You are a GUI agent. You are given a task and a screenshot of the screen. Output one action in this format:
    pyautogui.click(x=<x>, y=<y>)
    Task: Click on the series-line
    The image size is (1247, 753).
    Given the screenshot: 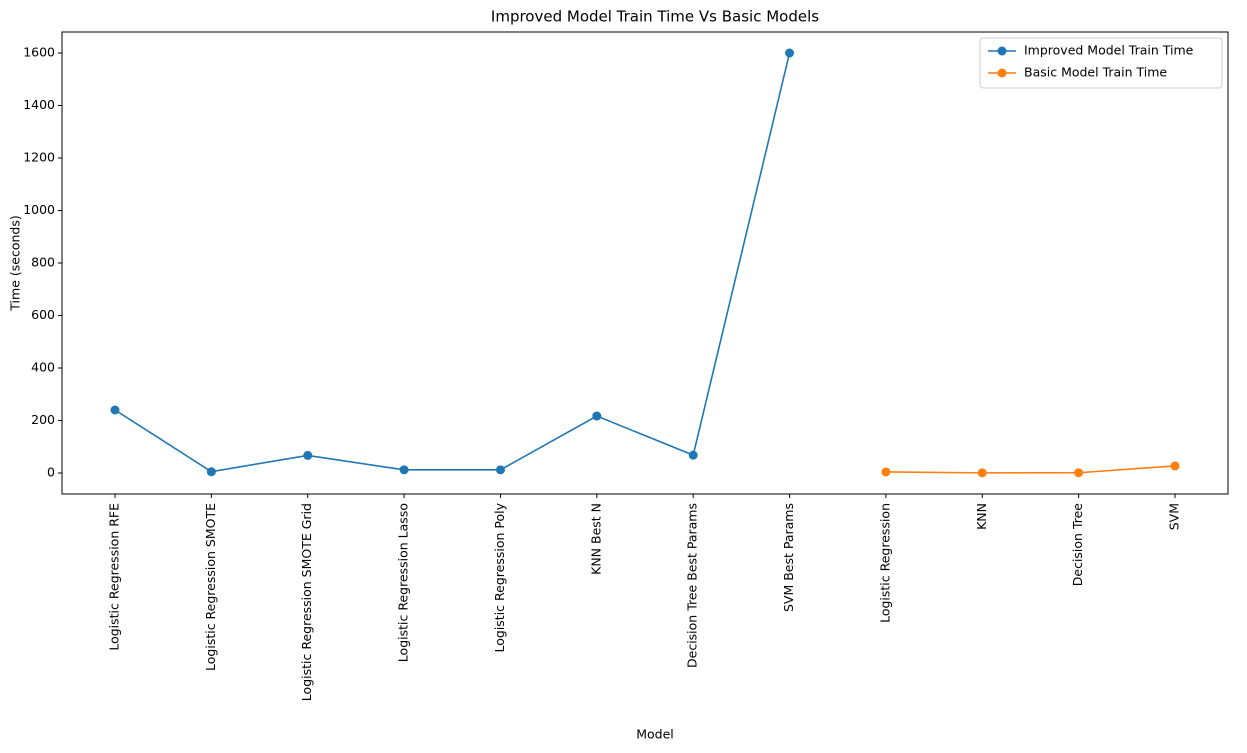 What is the action you would take?
    pyautogui.click(x=1030, y=469)
    